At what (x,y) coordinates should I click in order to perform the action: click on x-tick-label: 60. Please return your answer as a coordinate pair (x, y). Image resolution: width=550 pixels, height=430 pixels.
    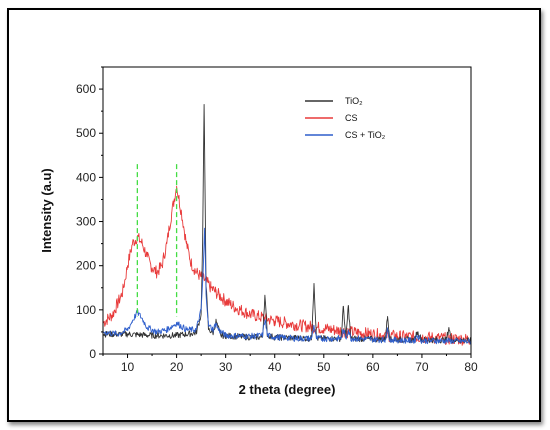
    Looking at the image, I should click on (373, 367).